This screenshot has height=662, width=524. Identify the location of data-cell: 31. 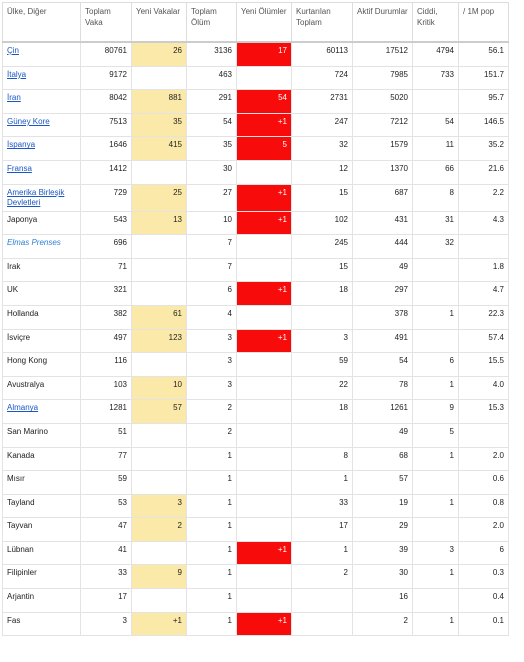
(435, 223).